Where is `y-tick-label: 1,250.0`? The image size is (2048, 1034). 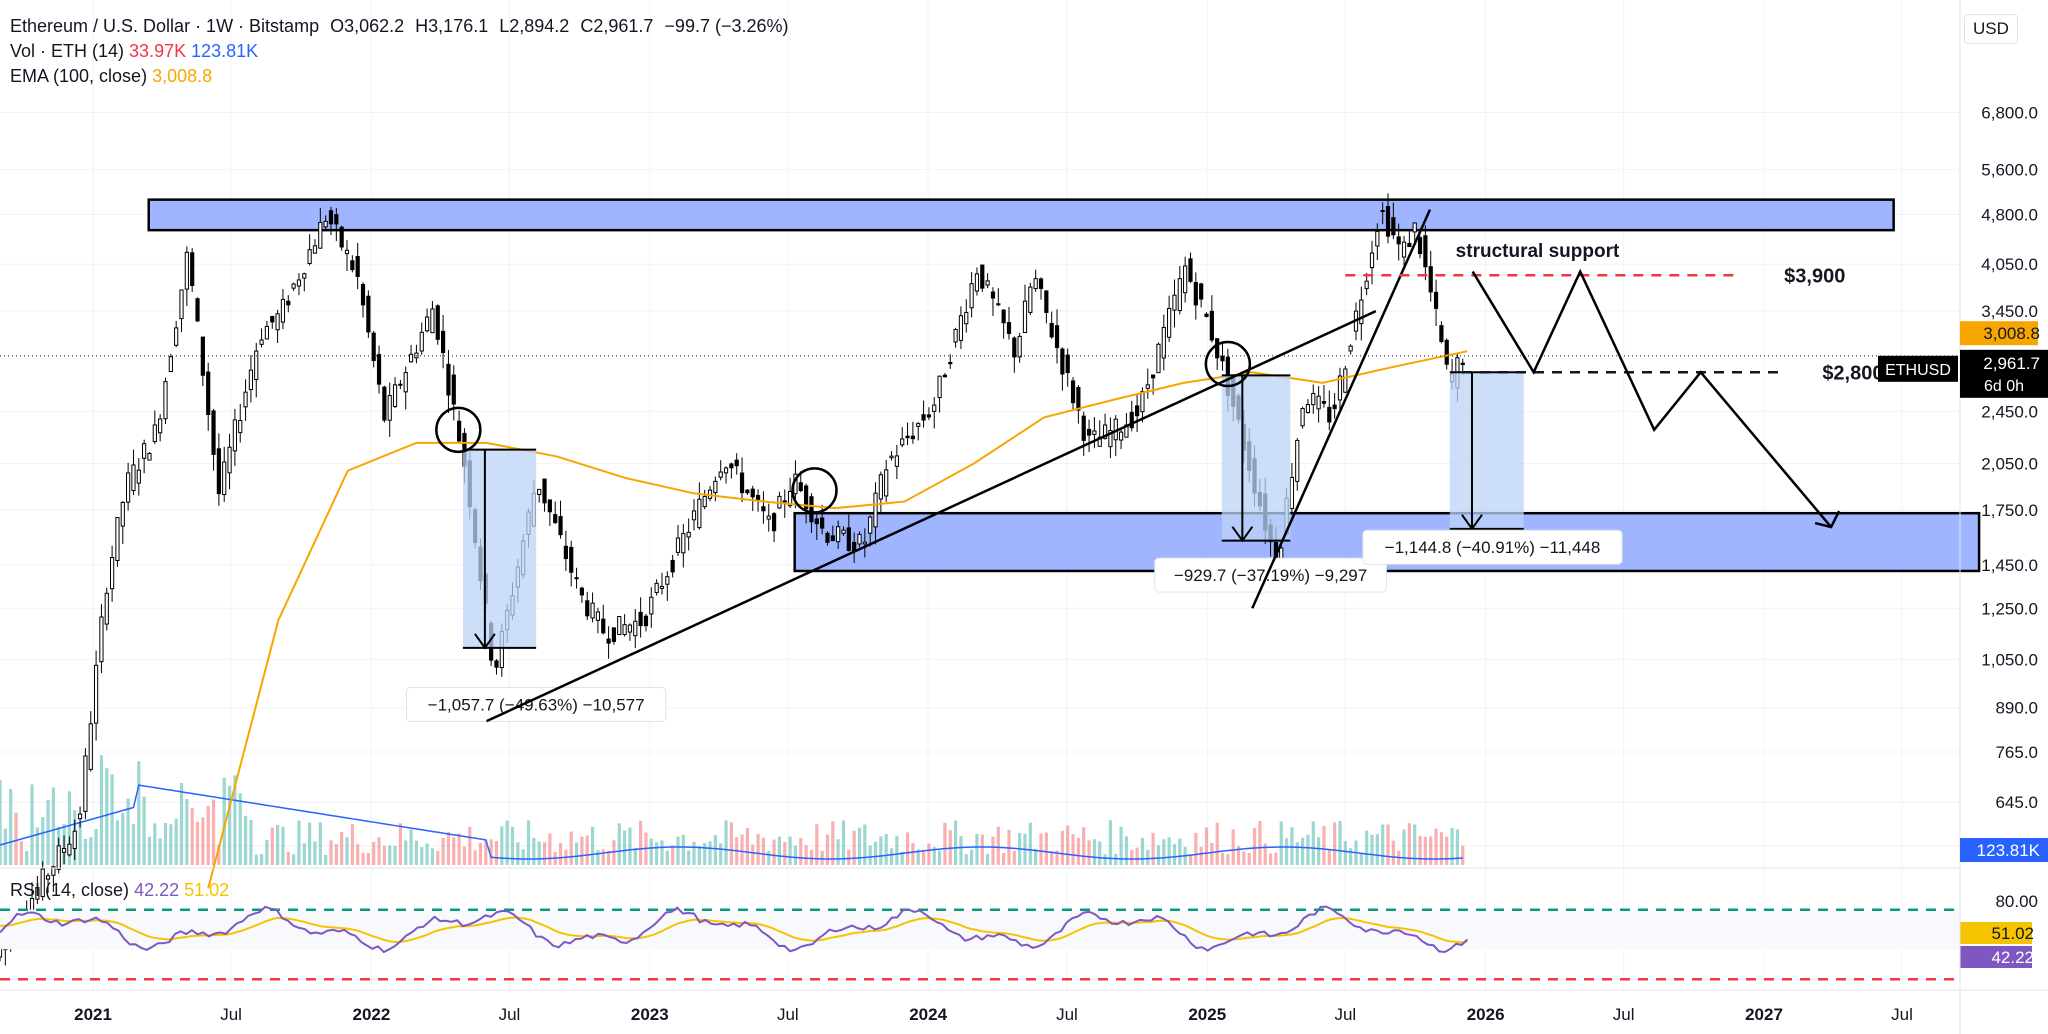
y-tick-label: 1,250.0 is located at coordinates (2009, 608).